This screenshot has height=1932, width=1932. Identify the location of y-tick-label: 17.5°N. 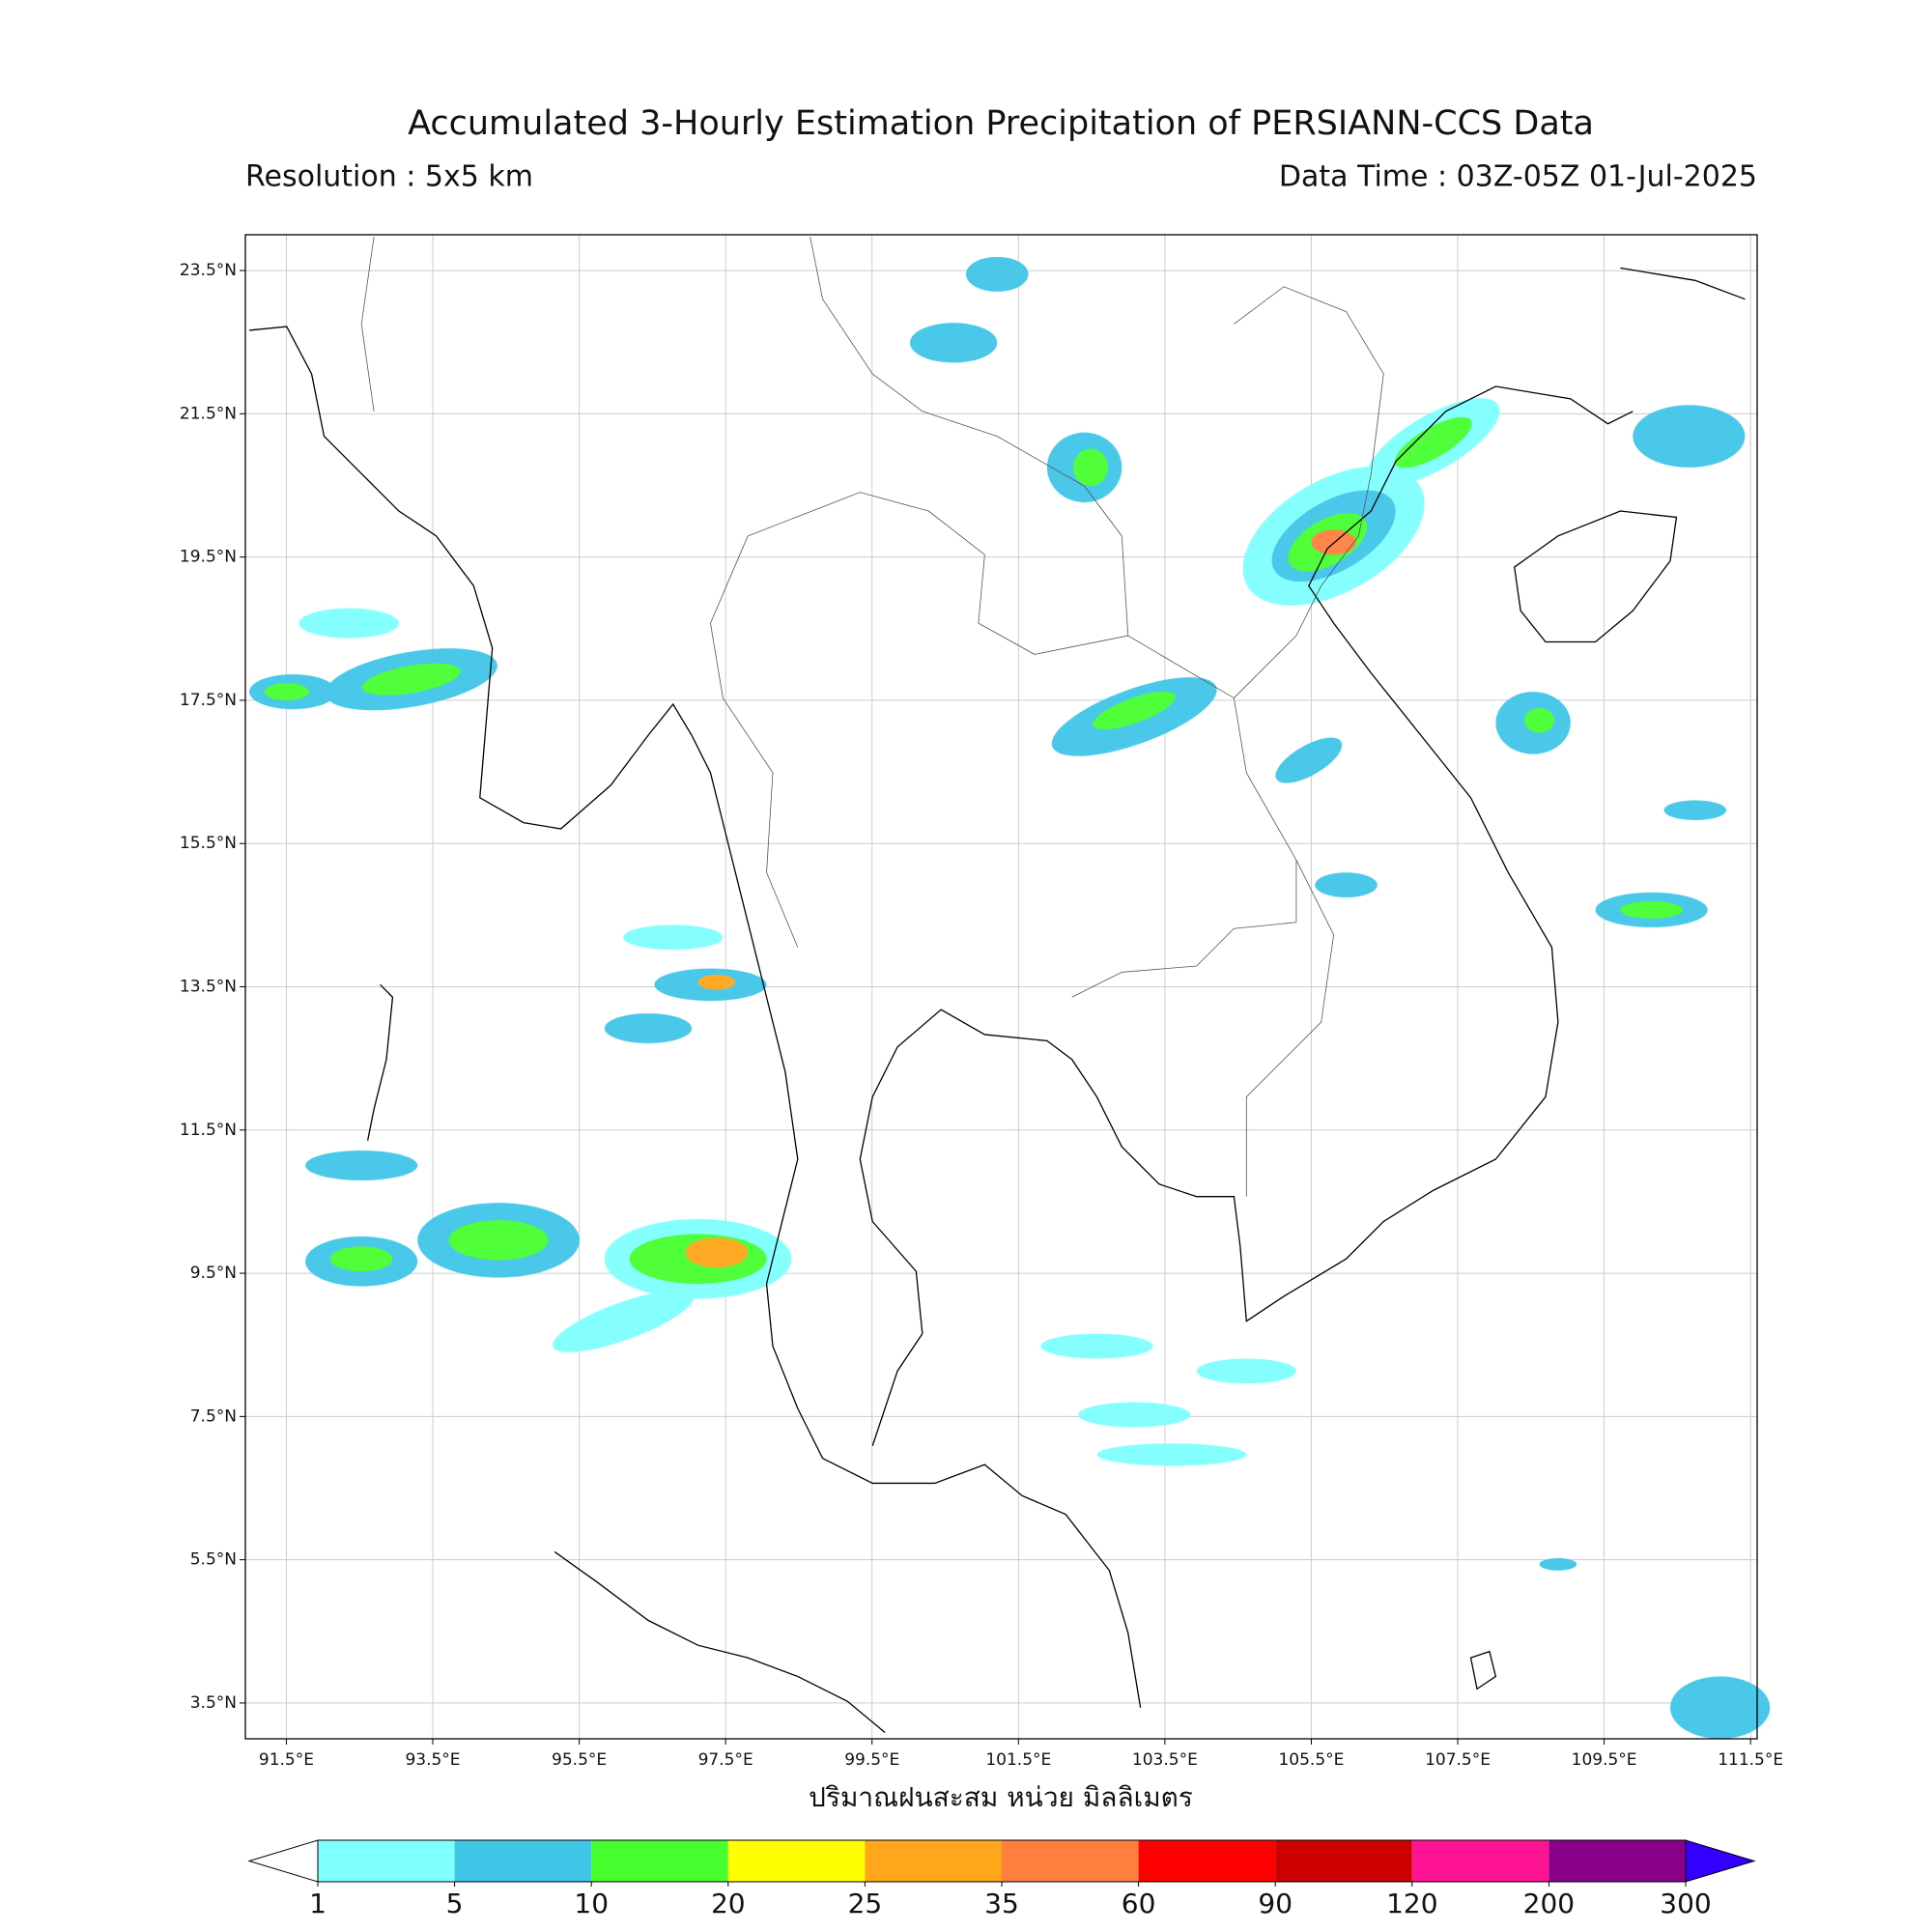
(208, 700).